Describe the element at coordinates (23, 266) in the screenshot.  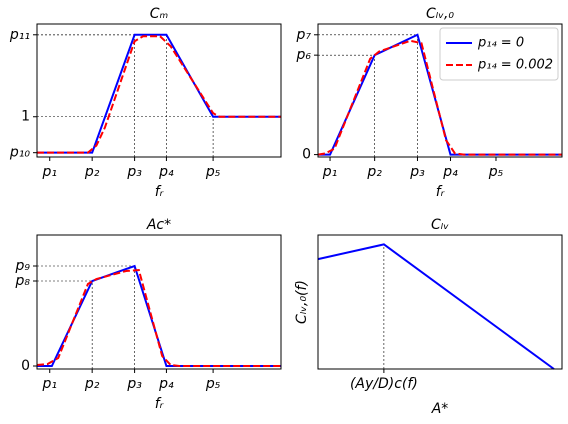
I see `y-tick-label: p₉` at that location.